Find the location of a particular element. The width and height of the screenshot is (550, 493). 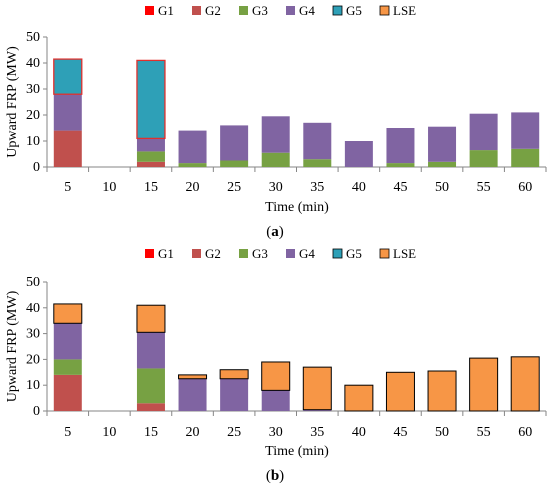

panel-b-y-tick-label: 30 is located at coordinates (33, 334).